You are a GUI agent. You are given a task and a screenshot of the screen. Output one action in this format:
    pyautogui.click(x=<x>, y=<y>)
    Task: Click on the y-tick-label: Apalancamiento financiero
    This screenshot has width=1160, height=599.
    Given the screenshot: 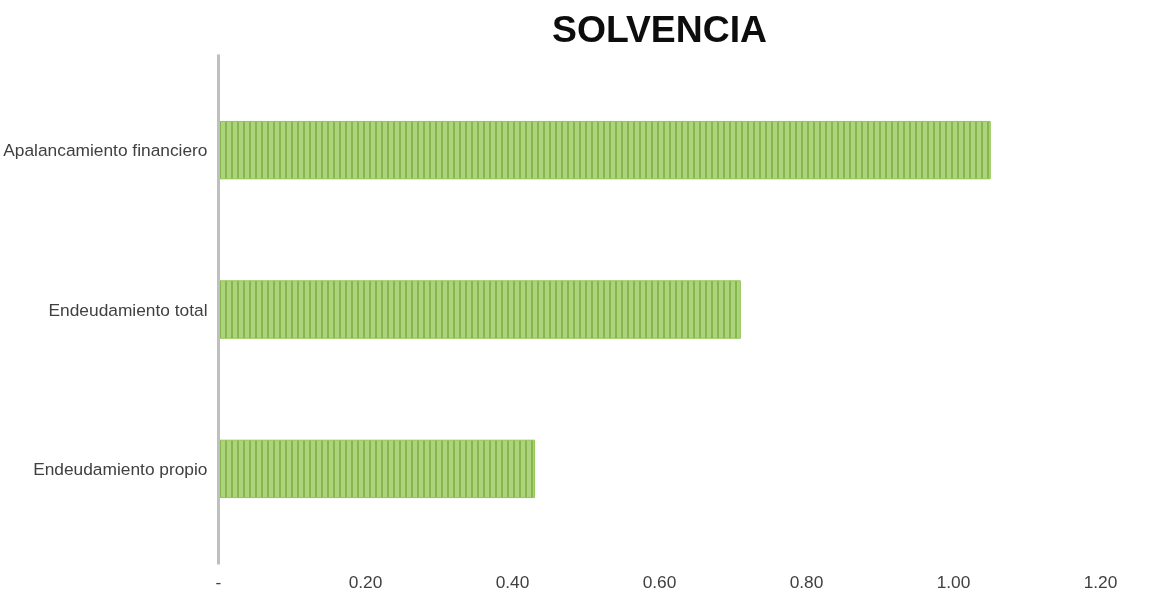 What is the action you would take?
    pyautogui.click(x=105, y=150)
    